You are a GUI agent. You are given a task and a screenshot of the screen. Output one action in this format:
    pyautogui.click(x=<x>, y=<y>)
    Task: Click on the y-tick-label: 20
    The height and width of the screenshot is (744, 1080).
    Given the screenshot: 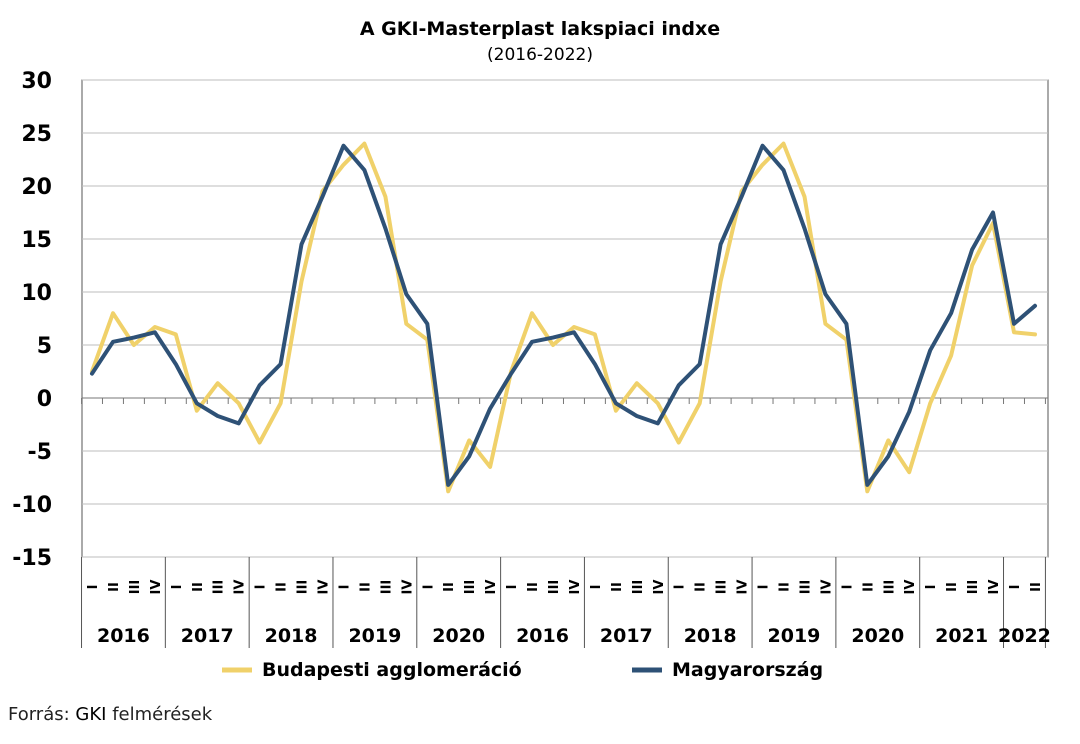 What is the action you would take?
    pyautogui.click(x=36, y=187)
    